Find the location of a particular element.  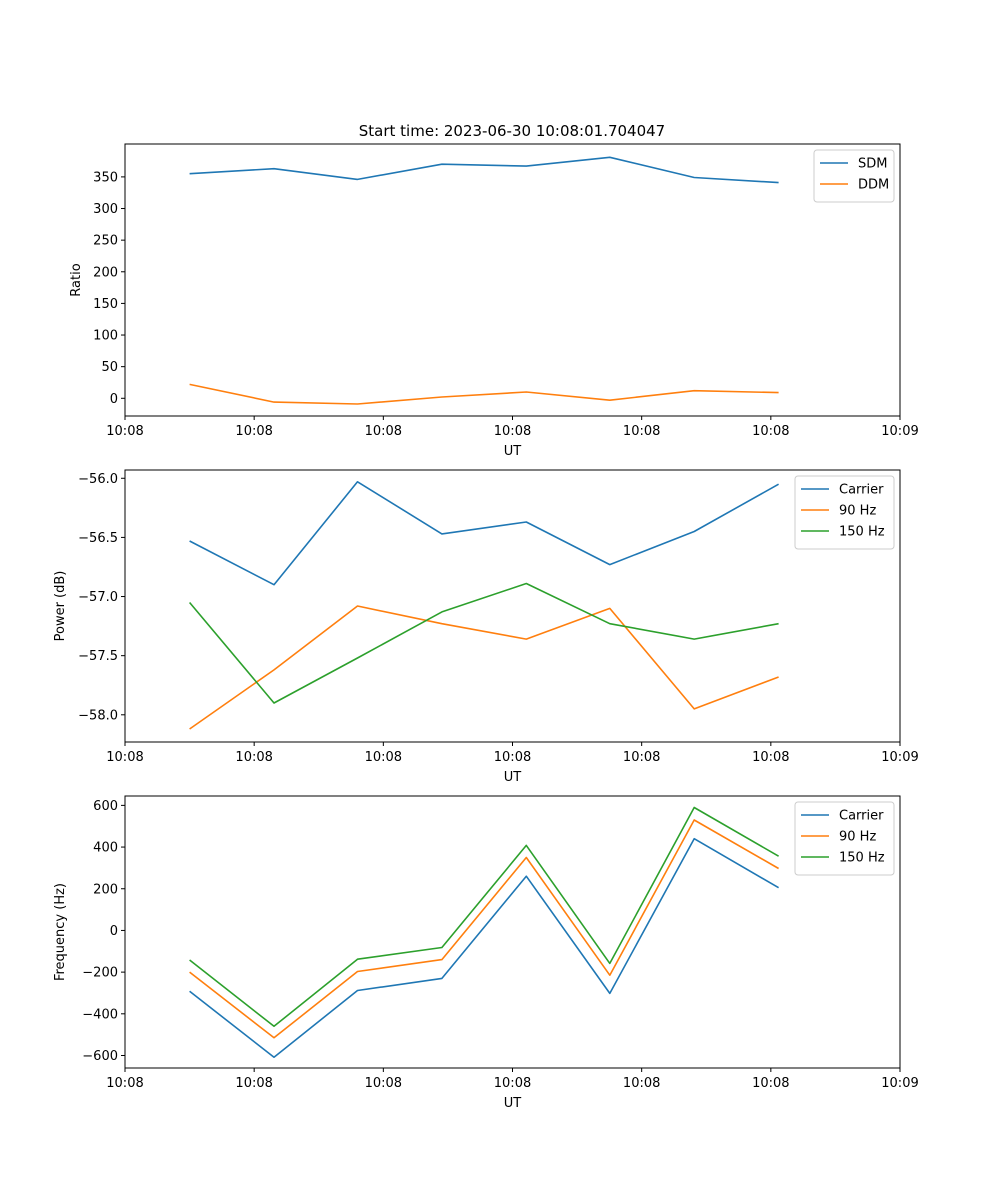

y-tick-label: 600 is located at coordinates (105, 806).